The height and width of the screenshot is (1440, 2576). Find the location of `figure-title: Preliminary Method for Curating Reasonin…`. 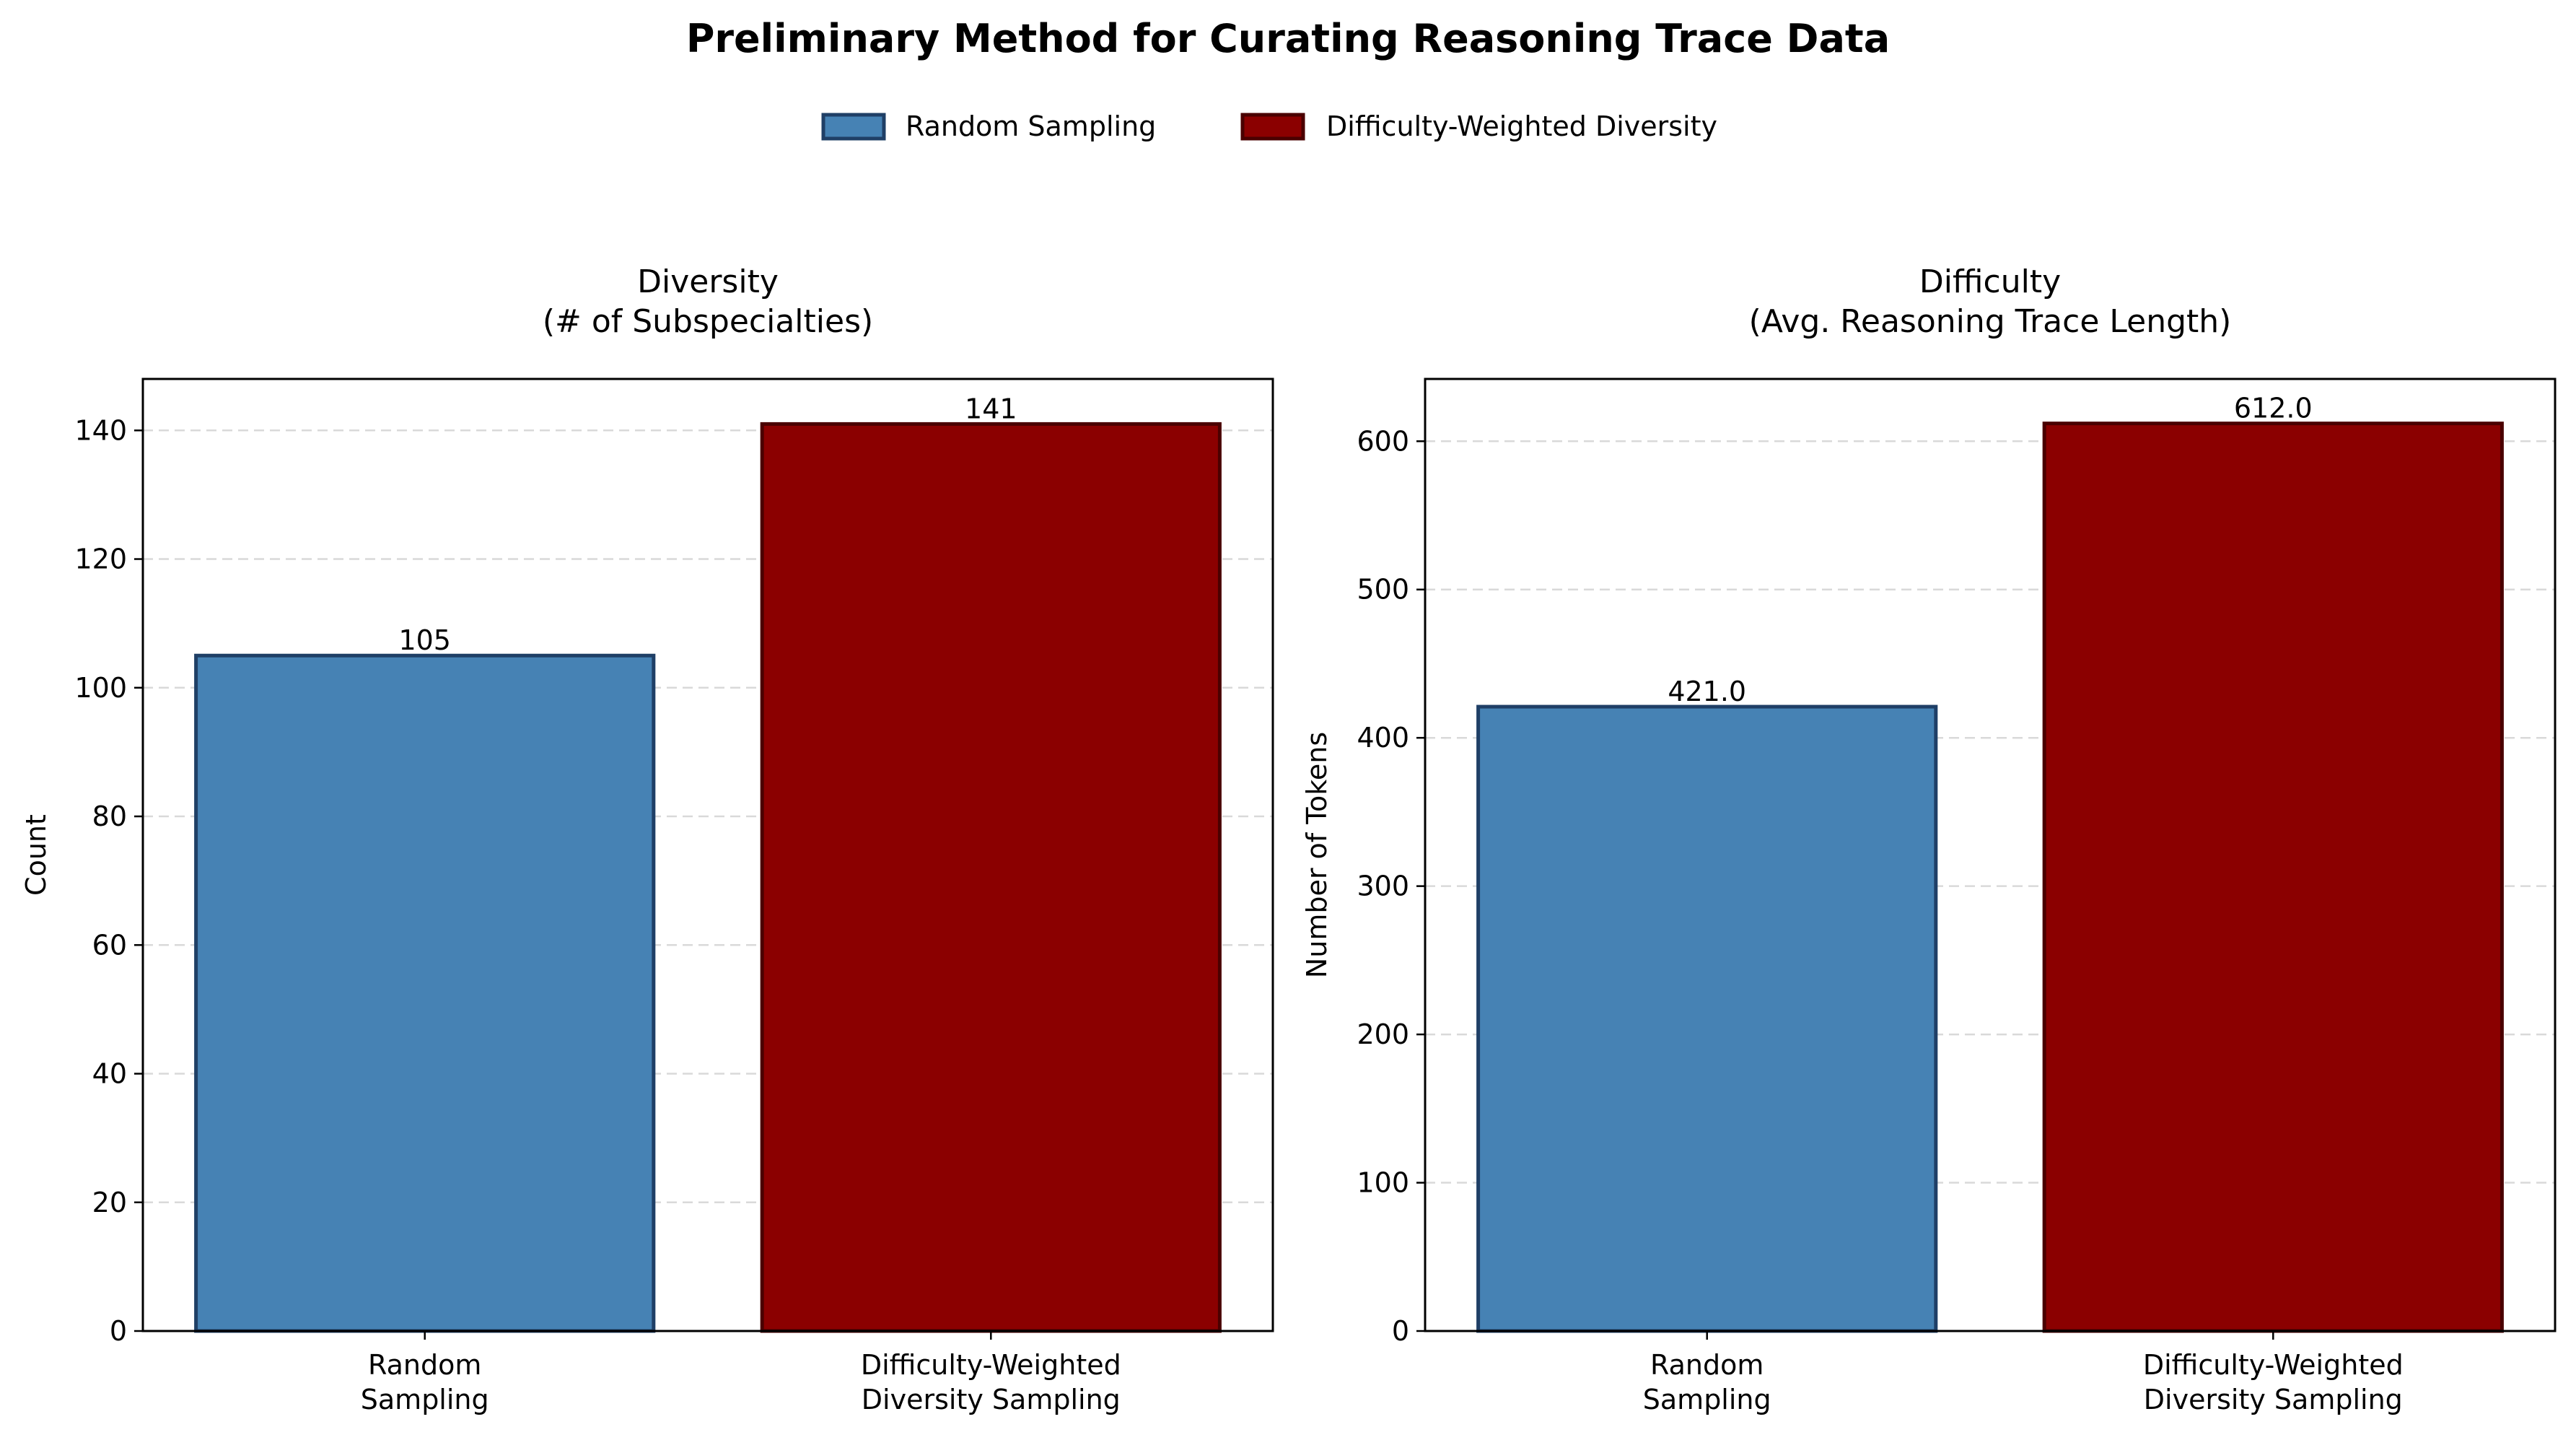

figure-title: Preliminary Method for Curating Reasonin… is located at coordinates (1288, 38).